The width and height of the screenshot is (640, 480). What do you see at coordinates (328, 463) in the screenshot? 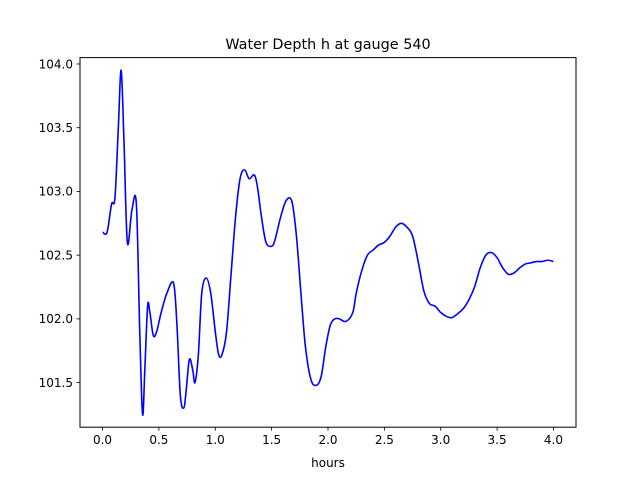
I see `x-axis-label: hours` at bounding box center [328, 463].